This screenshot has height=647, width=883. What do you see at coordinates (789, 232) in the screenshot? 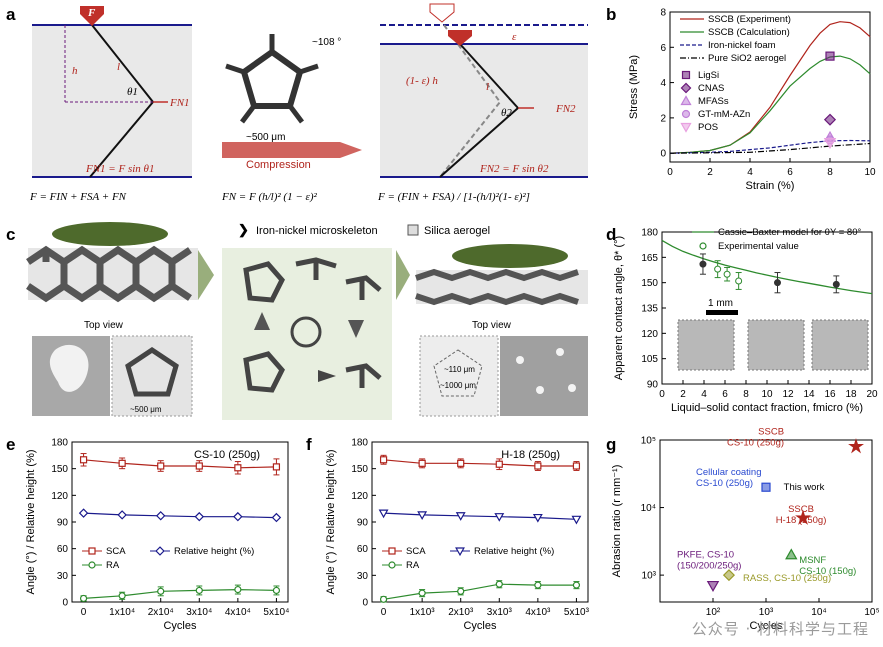
I see `legend-label: Cassie–Baxter model for θY = 80°` at bounding box center [789, 232].